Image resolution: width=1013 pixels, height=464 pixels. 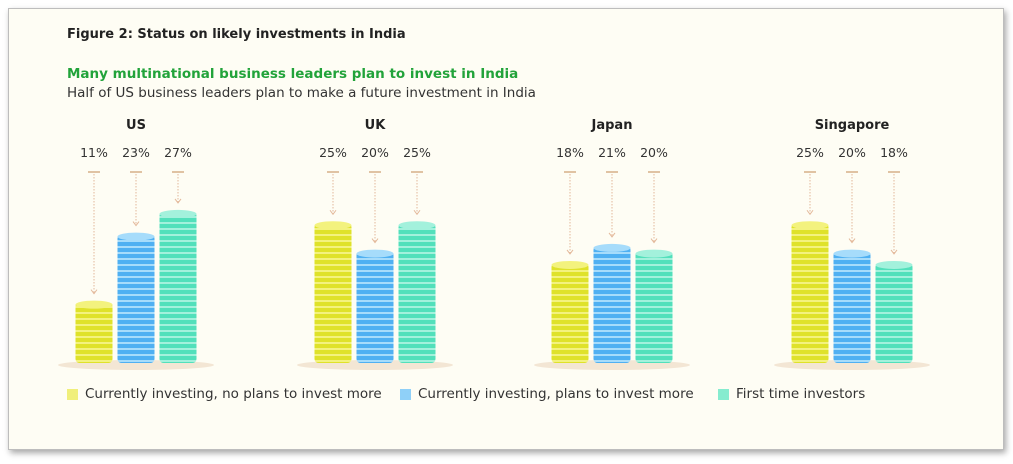 I want to click on group-singapore: Singapore 25% 20% 18%, so click(x=852, y=244).